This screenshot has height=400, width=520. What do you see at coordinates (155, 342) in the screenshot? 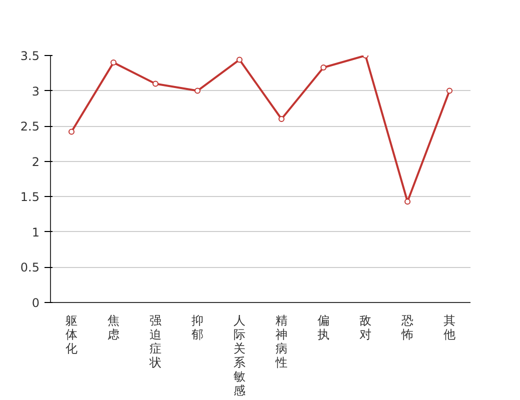
I see `x-tick-label: 强迫症状` at bounding box center [155, 342].